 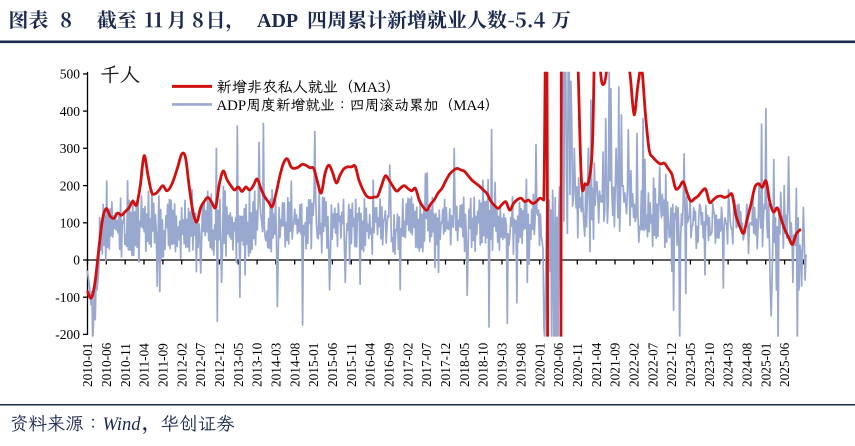 I want to click on svg-text: 2012-12, so click(x=219, y=365).